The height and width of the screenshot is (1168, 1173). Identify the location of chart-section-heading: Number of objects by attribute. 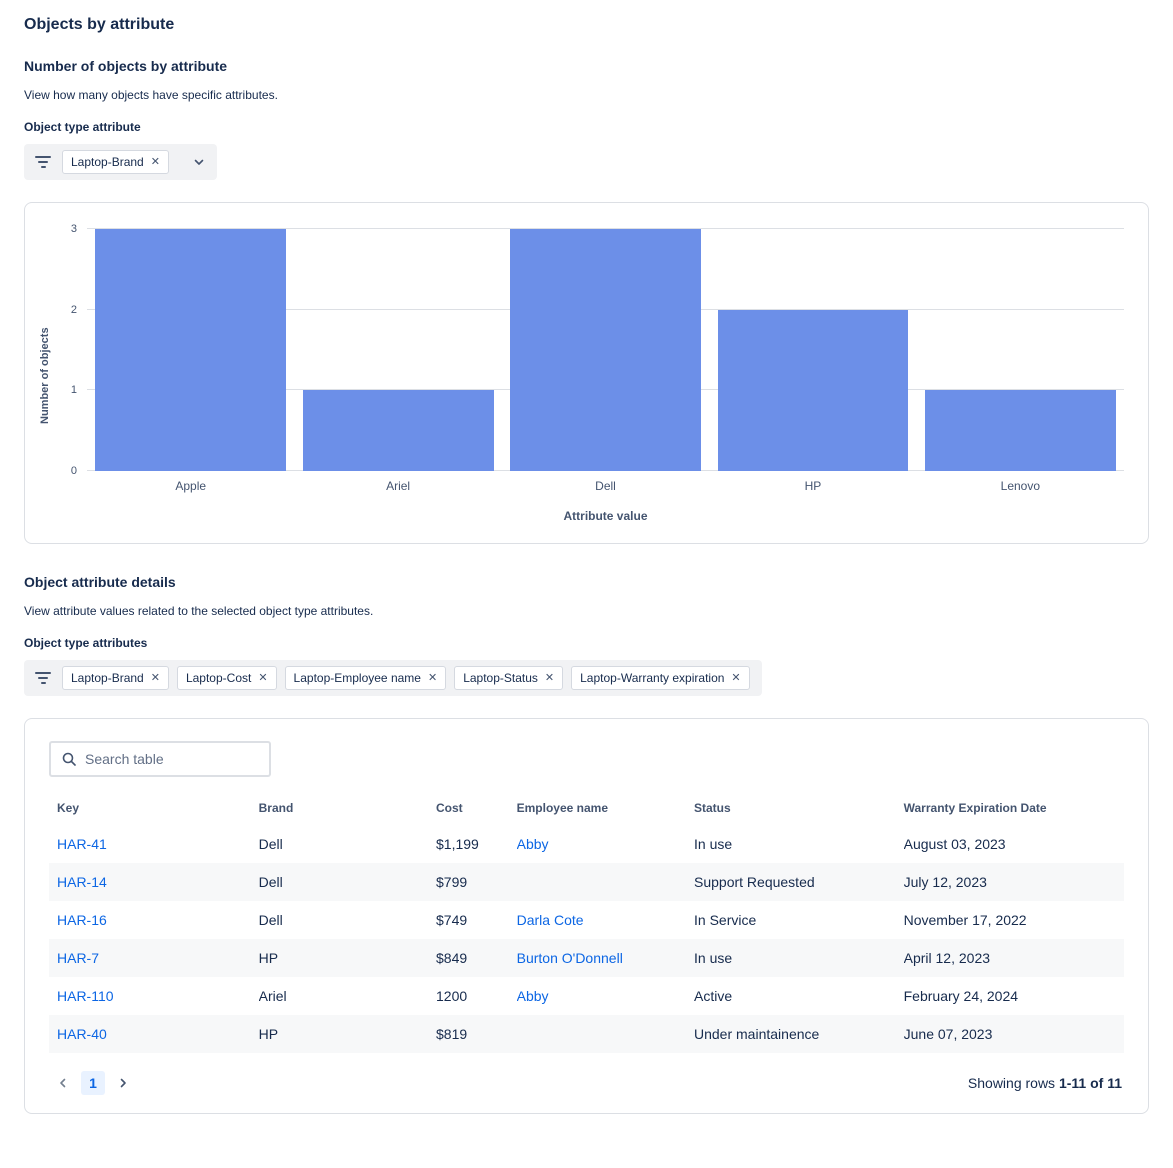
(126, 66).